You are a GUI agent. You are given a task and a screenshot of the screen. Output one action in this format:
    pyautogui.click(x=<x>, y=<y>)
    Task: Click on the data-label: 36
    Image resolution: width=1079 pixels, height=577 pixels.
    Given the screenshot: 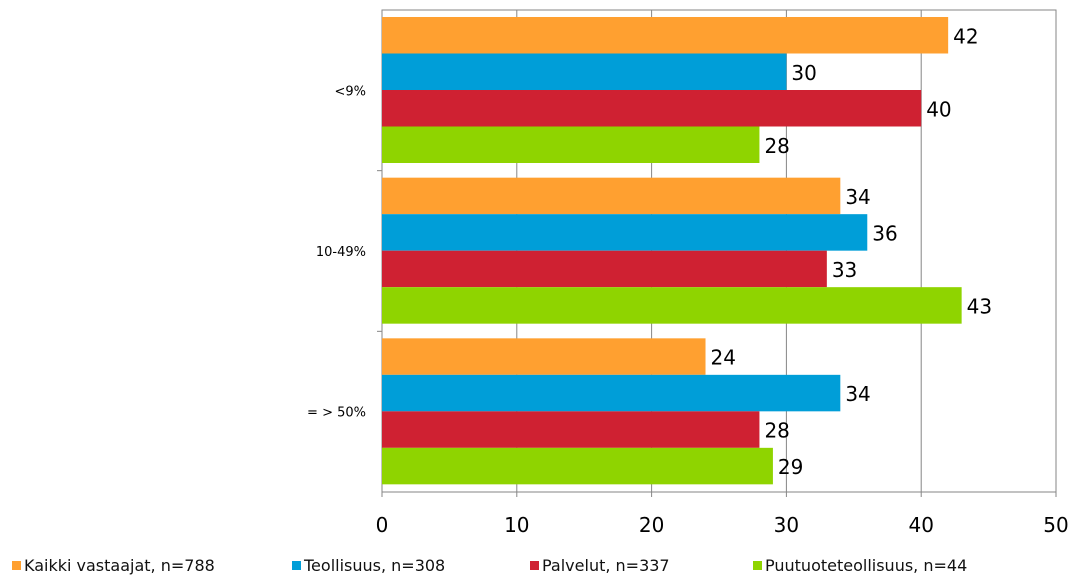 What is the action you would take?
    pyautogui.click(x=884, y=233)
    